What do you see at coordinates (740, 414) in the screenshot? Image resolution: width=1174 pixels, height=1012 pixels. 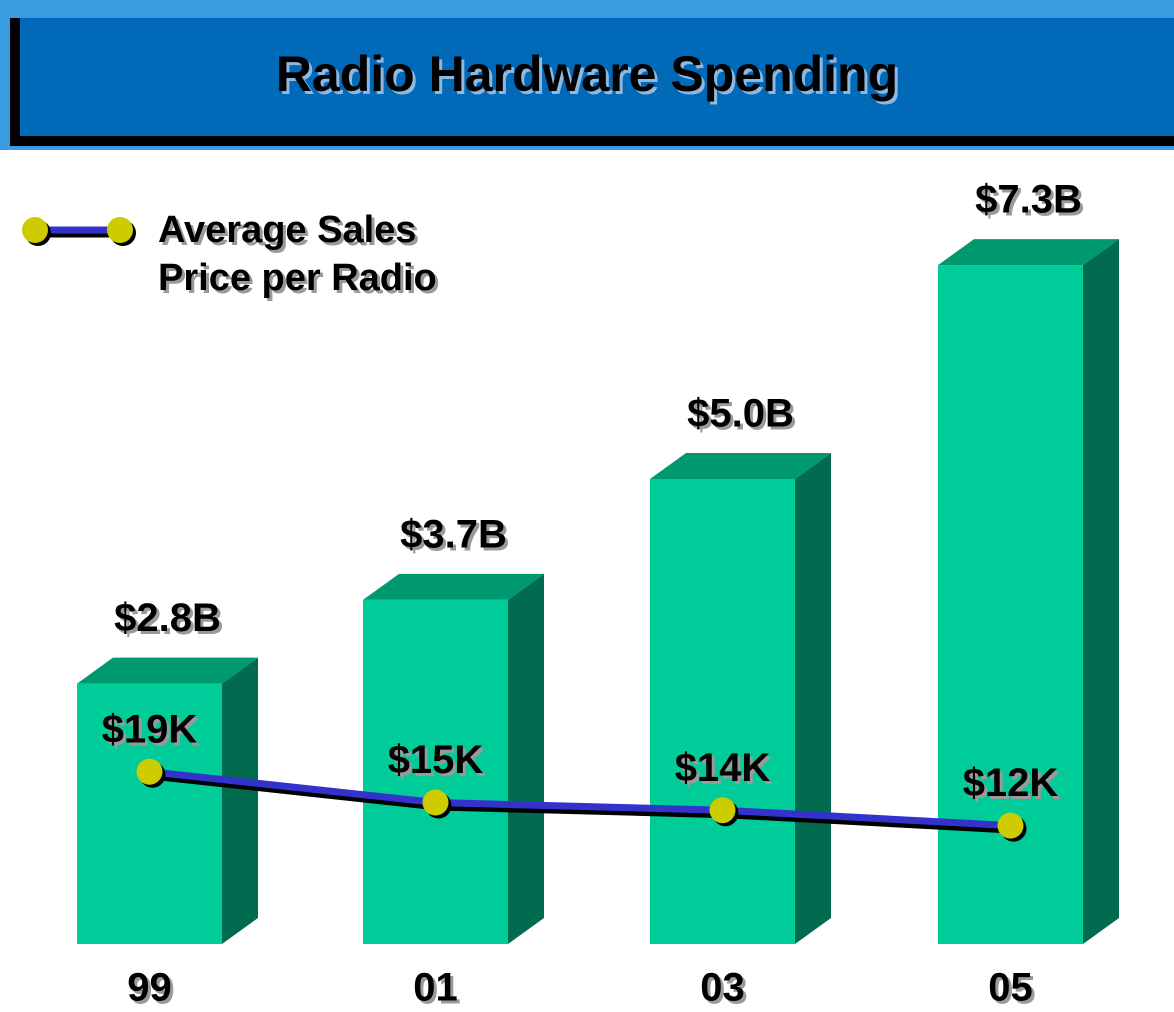 I see `data-label: $5.0B` at bounding box center [740, 414].